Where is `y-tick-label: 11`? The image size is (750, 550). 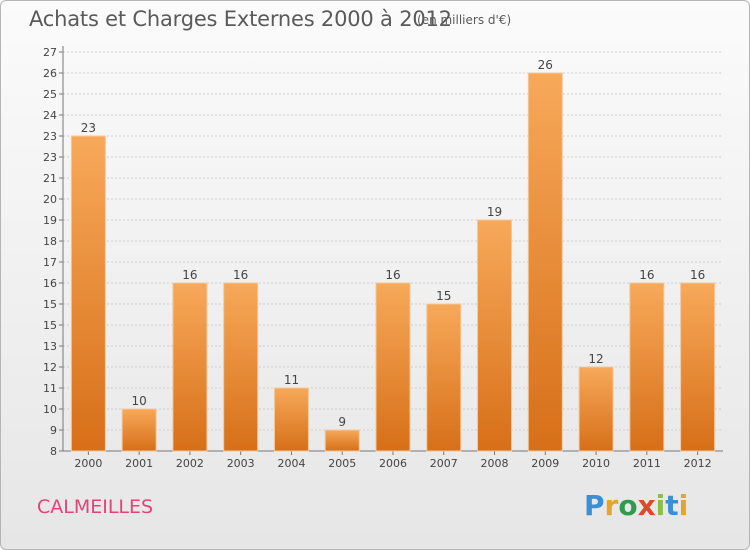 y-tick-label: 11 is located at coordinates (50, 388).